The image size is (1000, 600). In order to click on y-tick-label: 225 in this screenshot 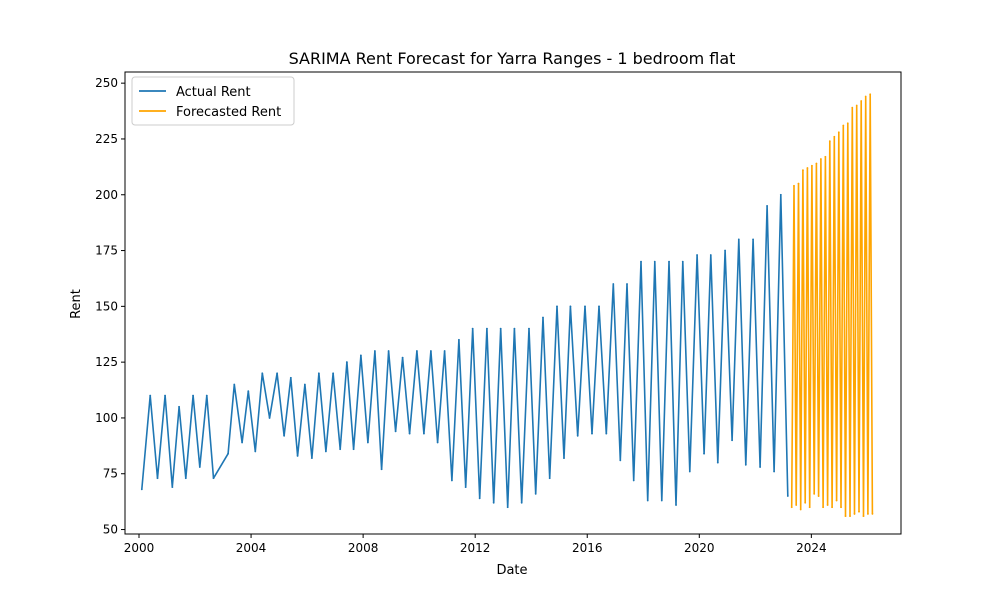, I will do `click(106, 139)`.